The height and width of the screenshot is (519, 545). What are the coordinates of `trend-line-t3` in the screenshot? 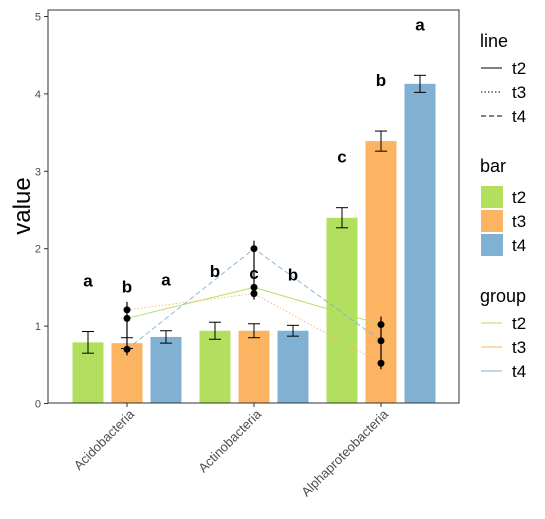 It's located at (254, 328).